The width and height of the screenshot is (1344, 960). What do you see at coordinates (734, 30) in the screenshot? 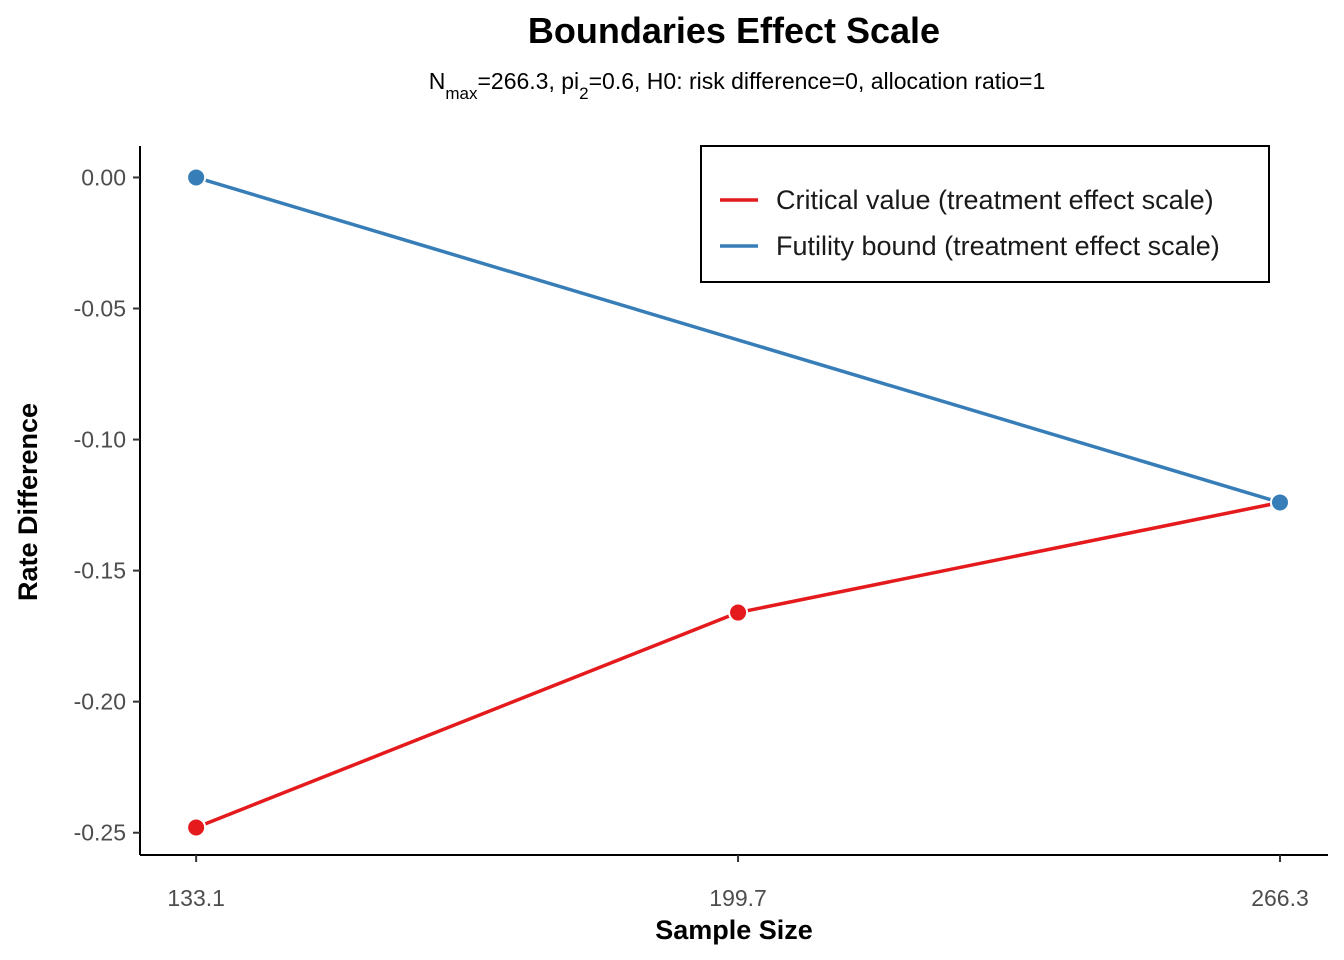
I see `chart-title: Boundaries Effect Scale` at bounding box center [734, 30].